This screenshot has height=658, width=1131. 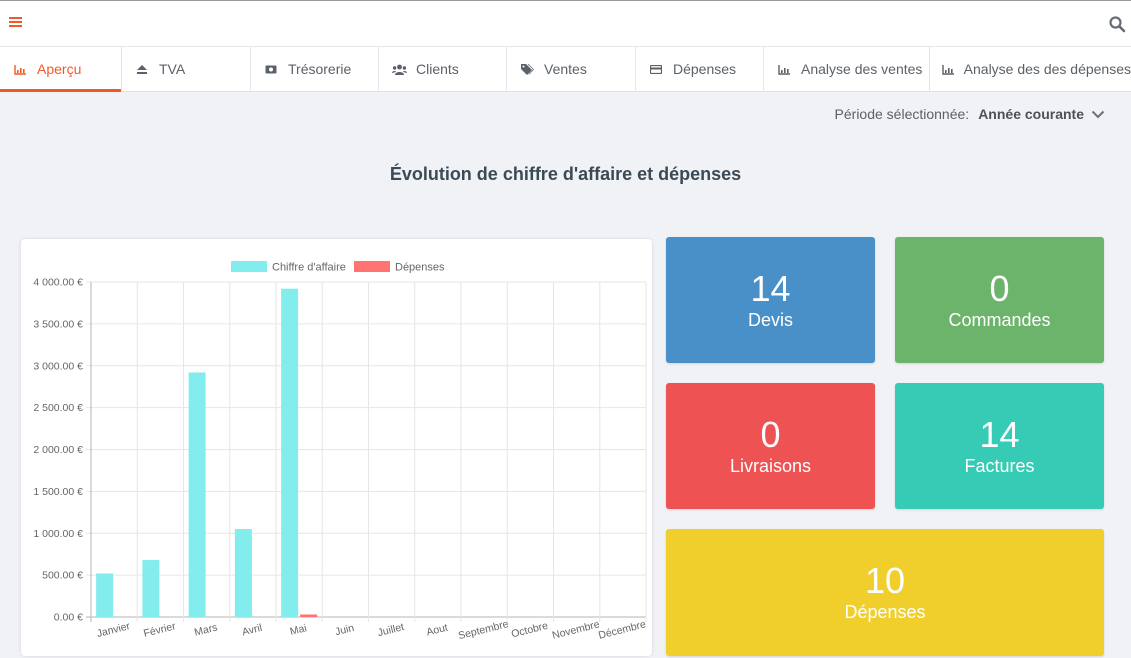 I want to click on stat-card-commandes: 0 Commandes, so click(x=999, y=300).